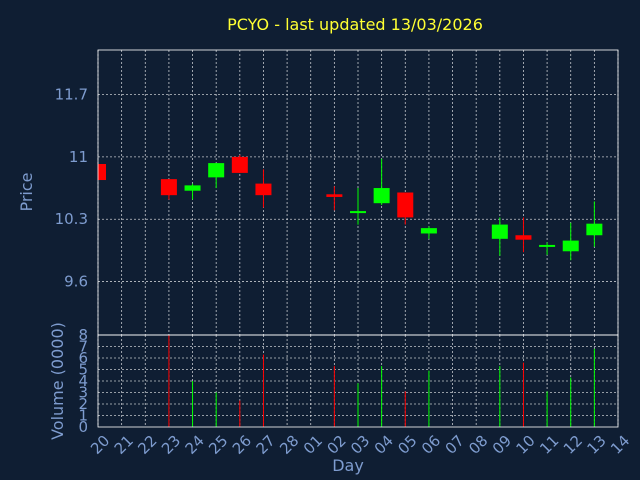 The image size is (640, 480). I want to click on day-tick-label: 10, so click(526, 445).